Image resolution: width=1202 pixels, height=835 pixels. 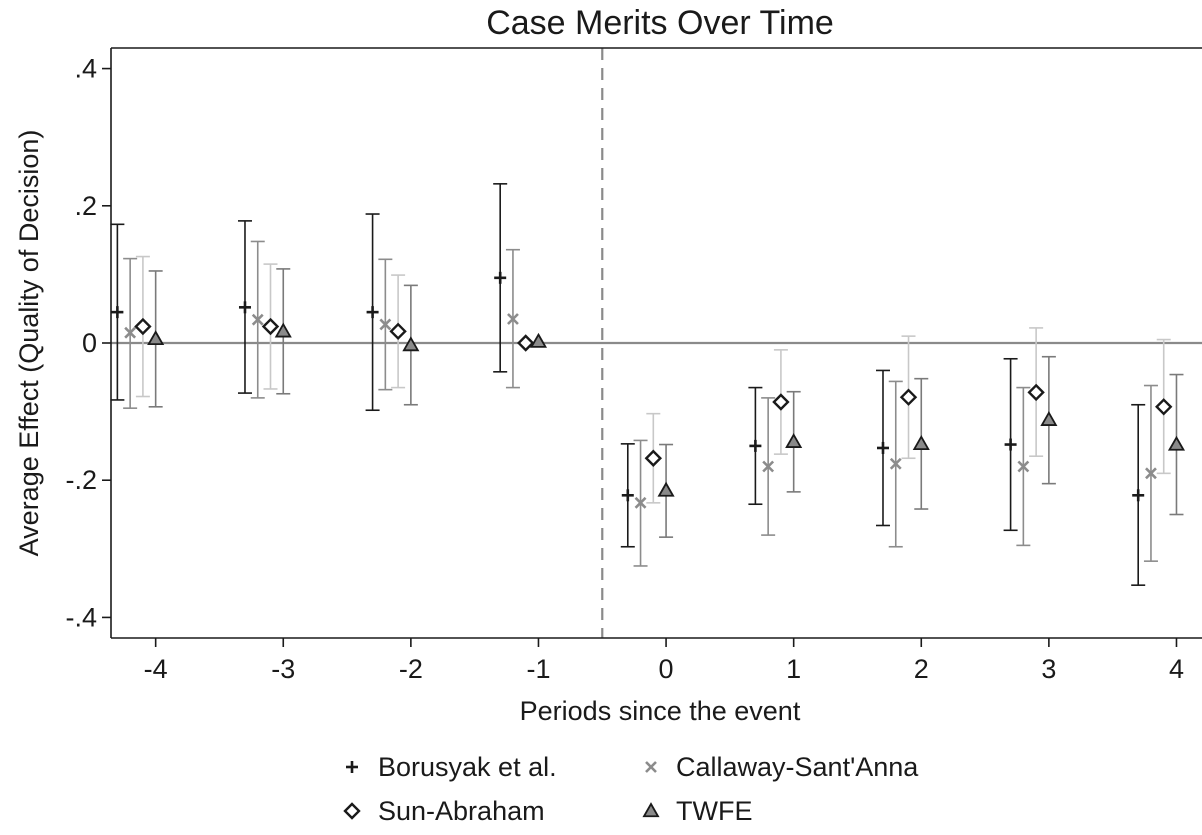 What do you see at coordinates (85, 69) in the screenshot?
I see `y-tick-label: .4` at bounding box center [85, 69].